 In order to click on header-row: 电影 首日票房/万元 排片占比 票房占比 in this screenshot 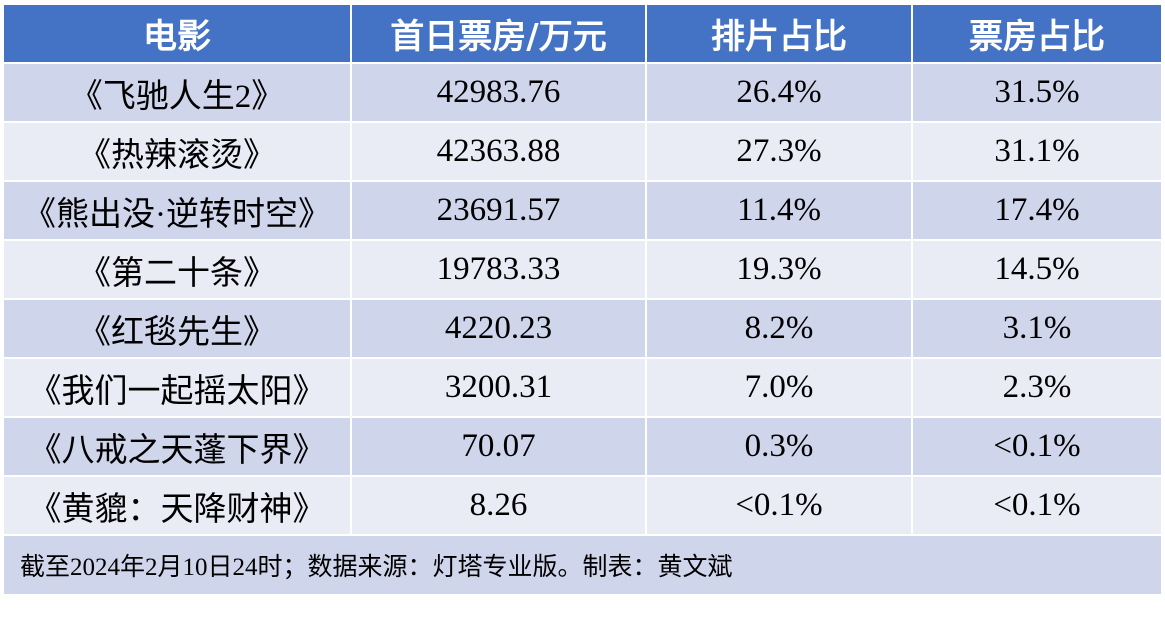, I will do `click(582, 33)`.